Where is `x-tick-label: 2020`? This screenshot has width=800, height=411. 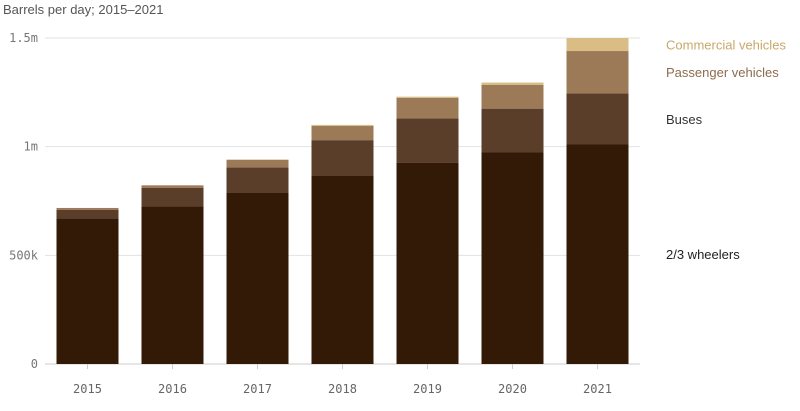
x-tick-label: 2020 is located at coordinates (512, 389).